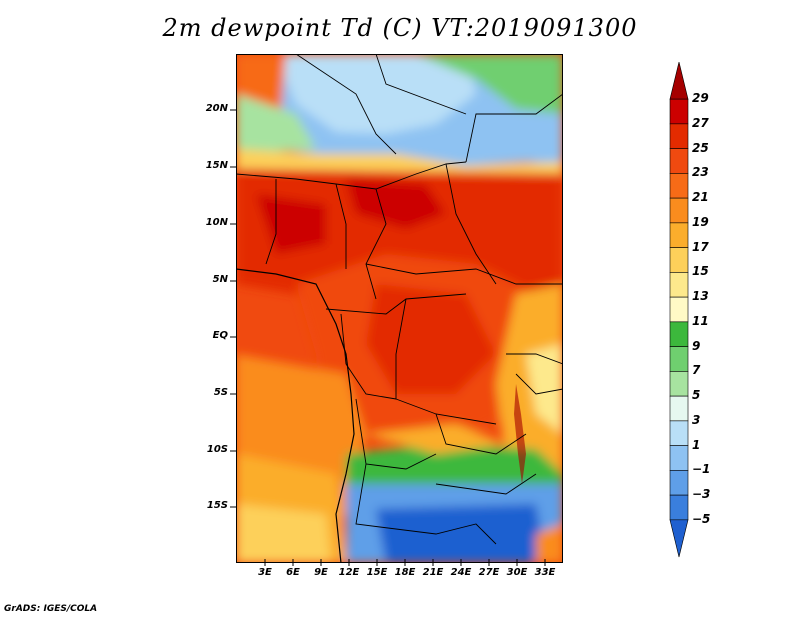  Describe the element at coordinates (51, 609) in the screenshot. I see `grads-credit: GrADS: IGES/COLA` at that location.